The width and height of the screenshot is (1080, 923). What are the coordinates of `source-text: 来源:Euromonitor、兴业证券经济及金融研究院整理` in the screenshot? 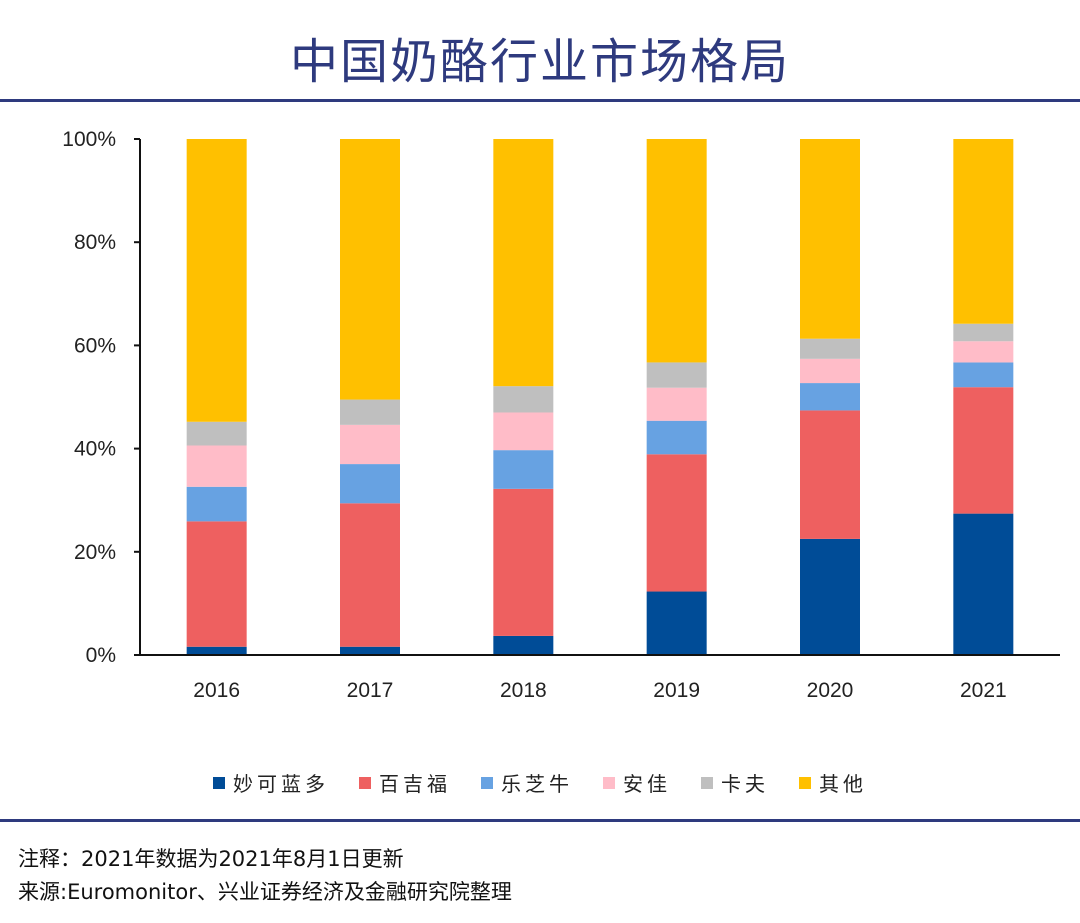 It's located at (265, 892).